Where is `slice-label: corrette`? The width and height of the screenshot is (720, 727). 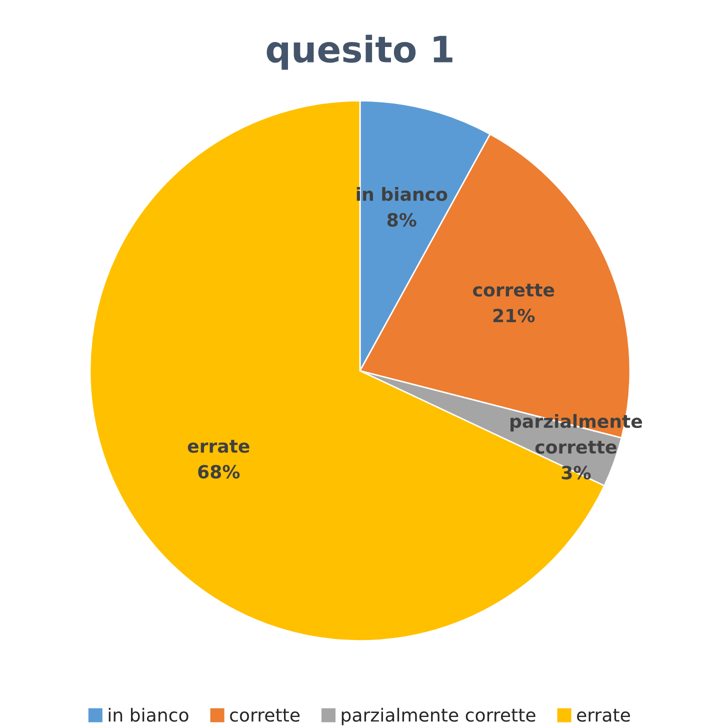 slice-label: corrette is located at coordinates (513, 290).